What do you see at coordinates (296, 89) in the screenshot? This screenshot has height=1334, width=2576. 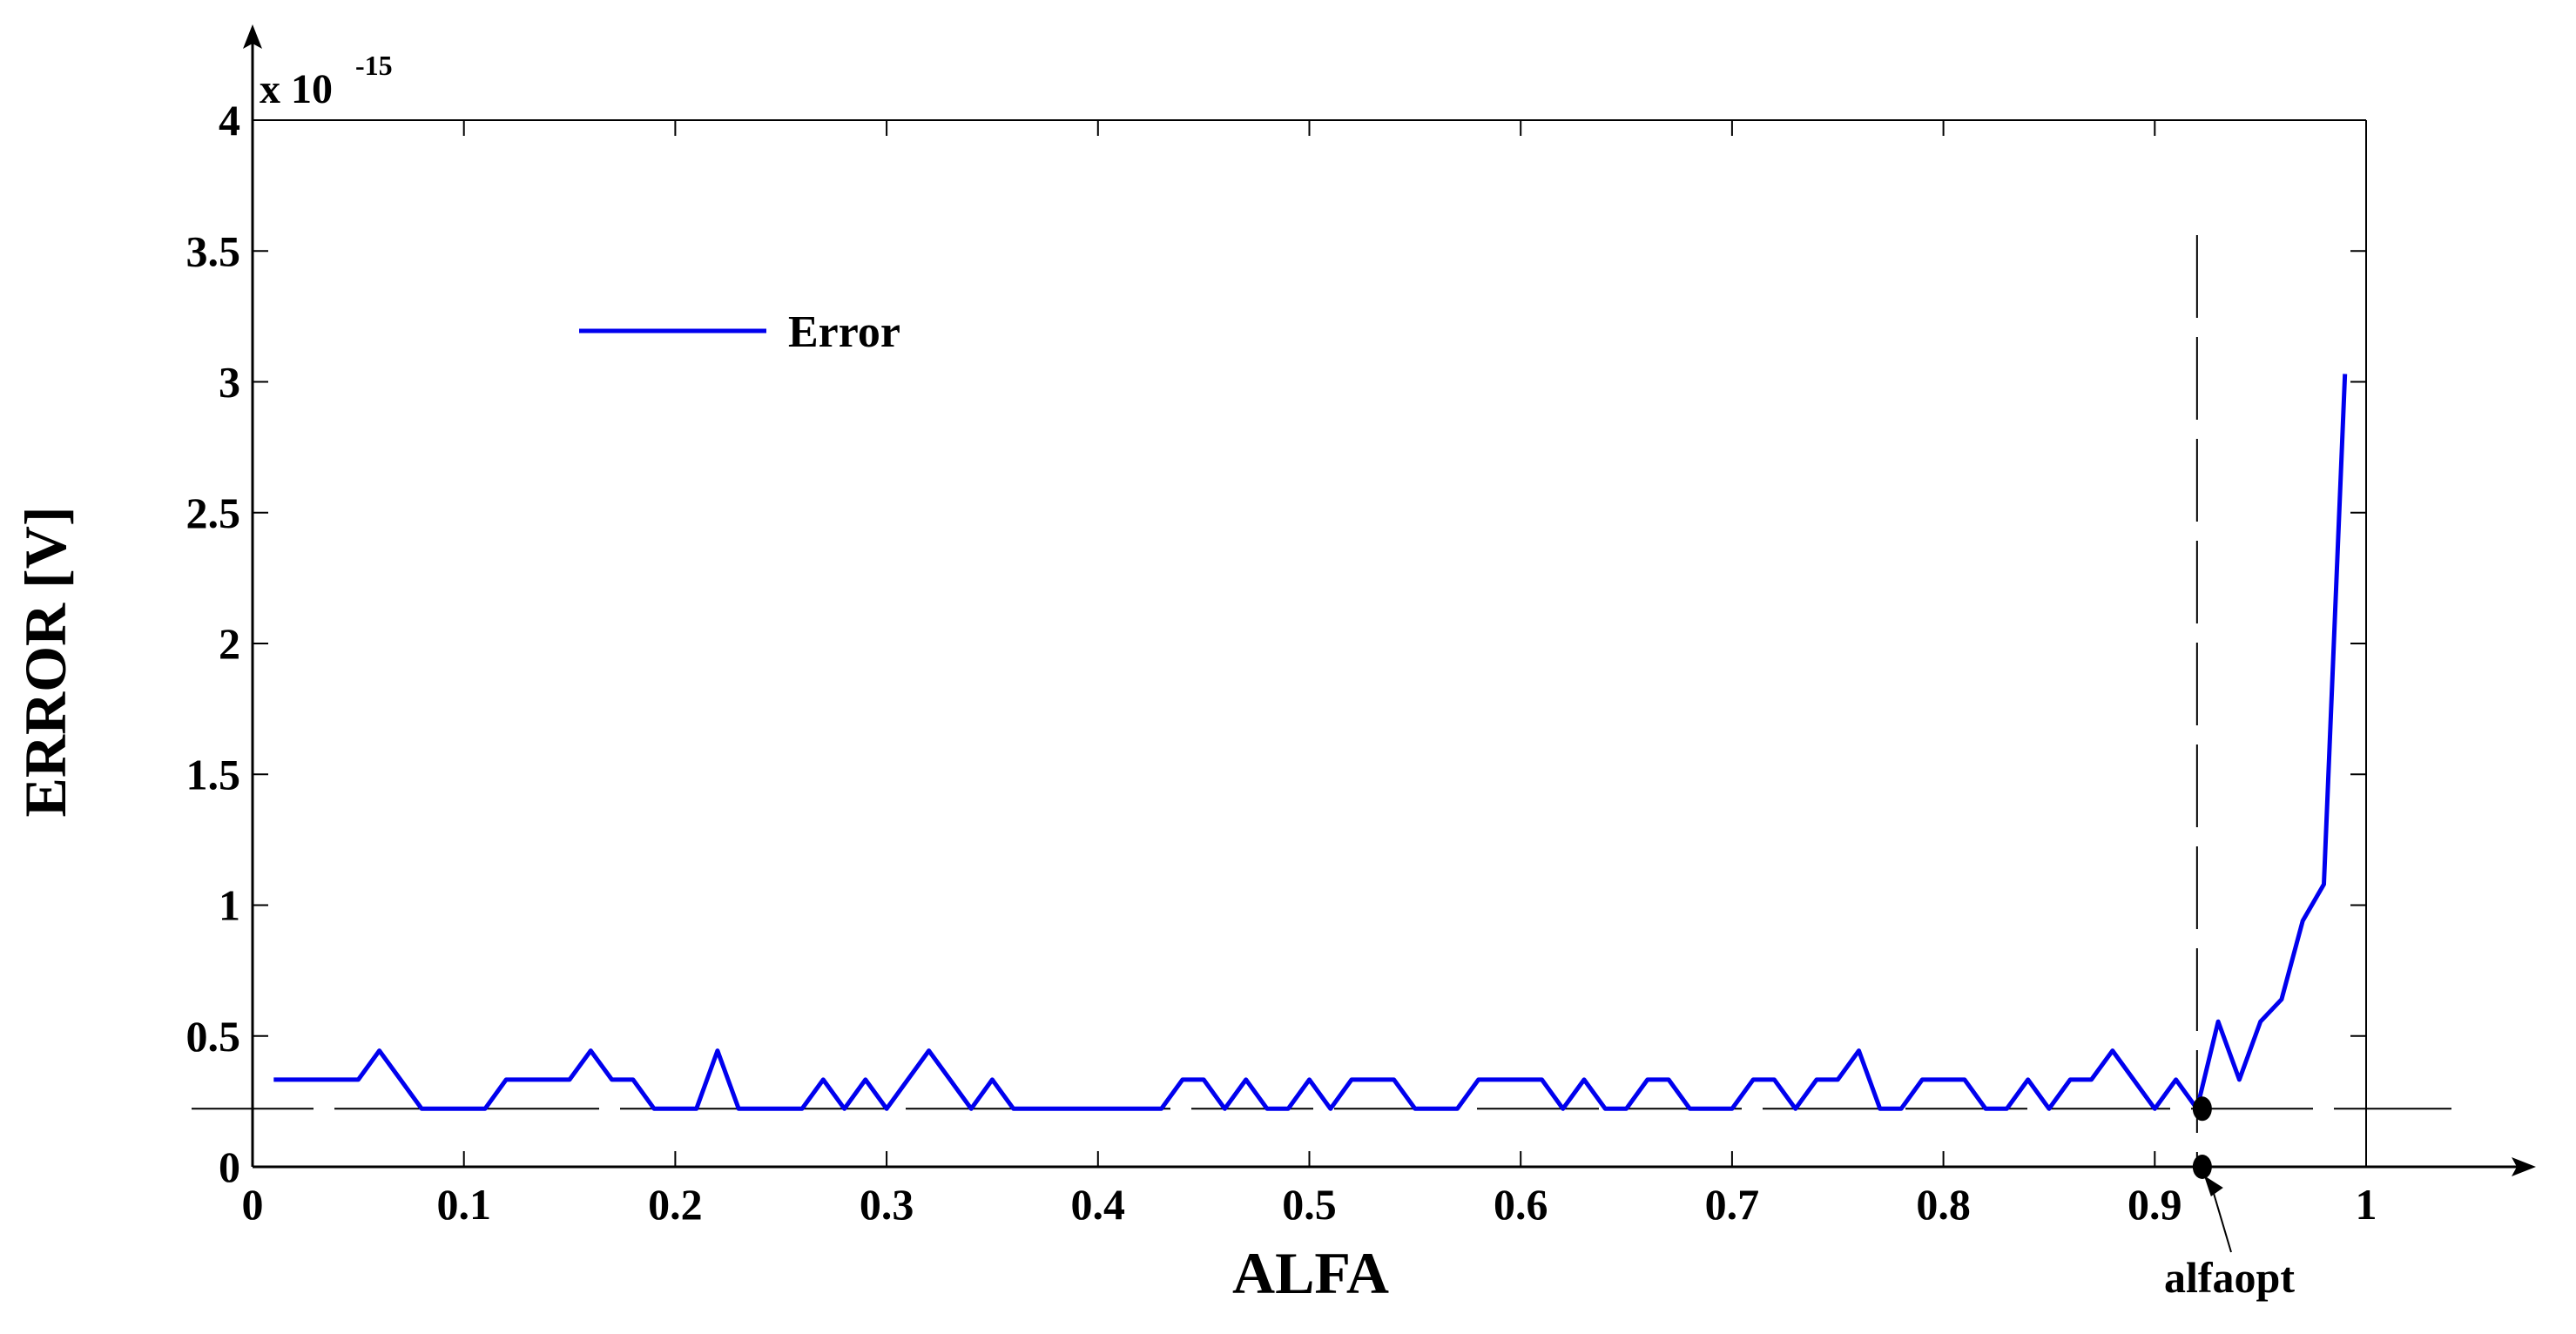 I see `y-multiplier-label: x 10` at bounding box center [296, 89].